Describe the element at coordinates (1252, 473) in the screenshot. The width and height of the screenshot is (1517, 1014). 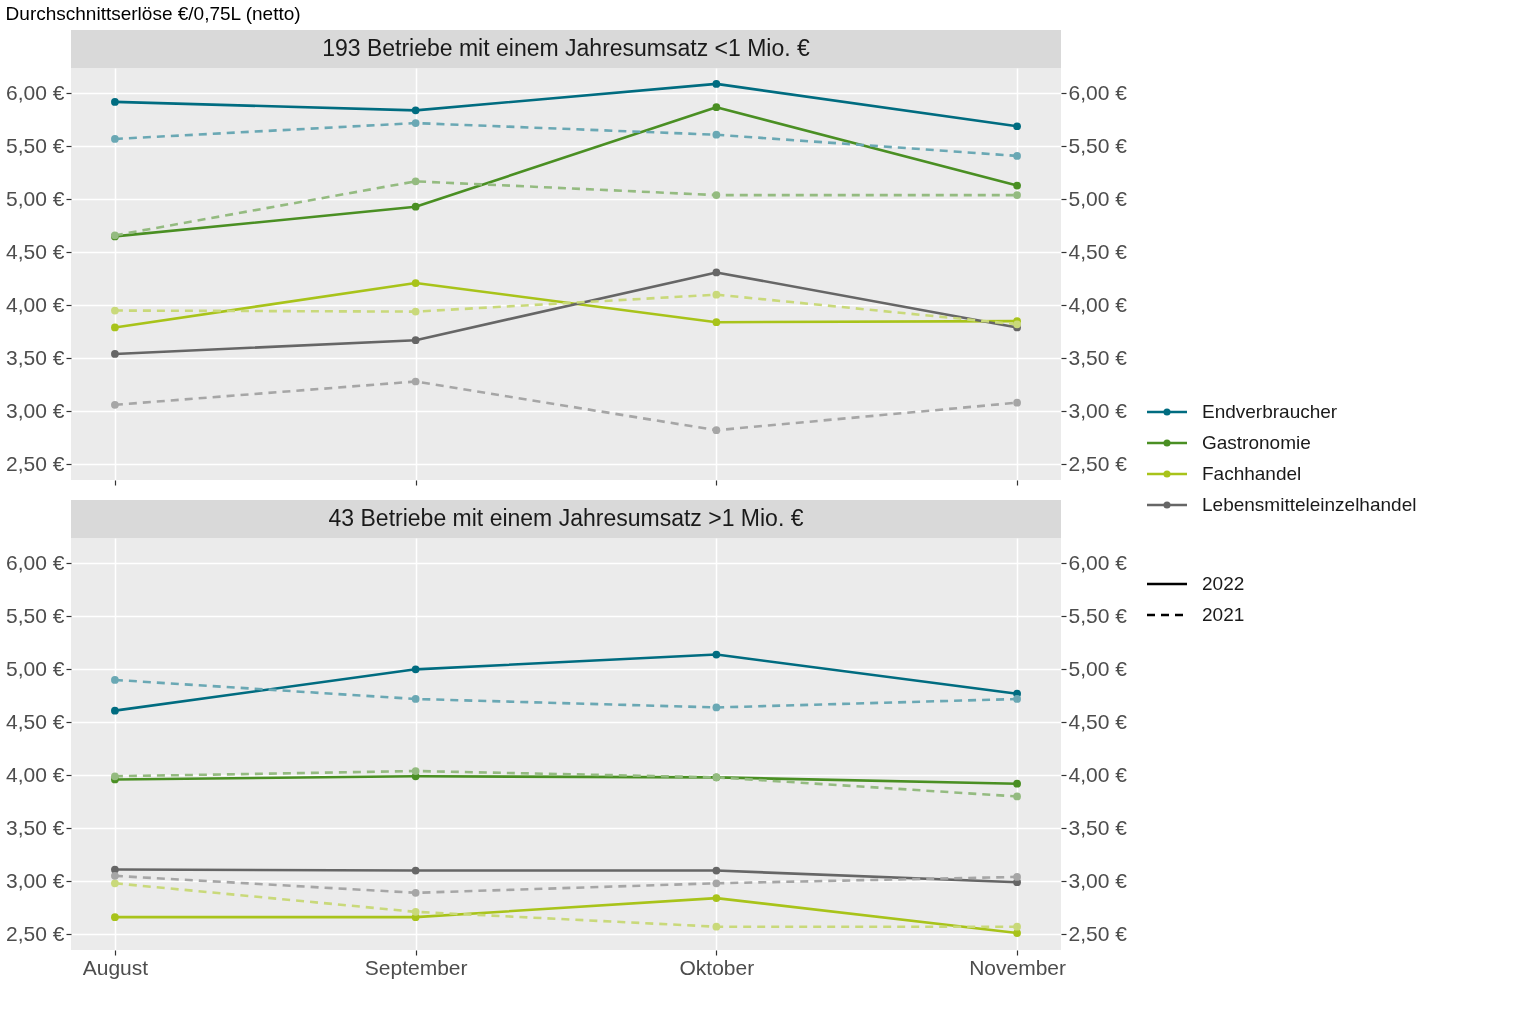
I see `legend-label: Fachhandel` at that location.